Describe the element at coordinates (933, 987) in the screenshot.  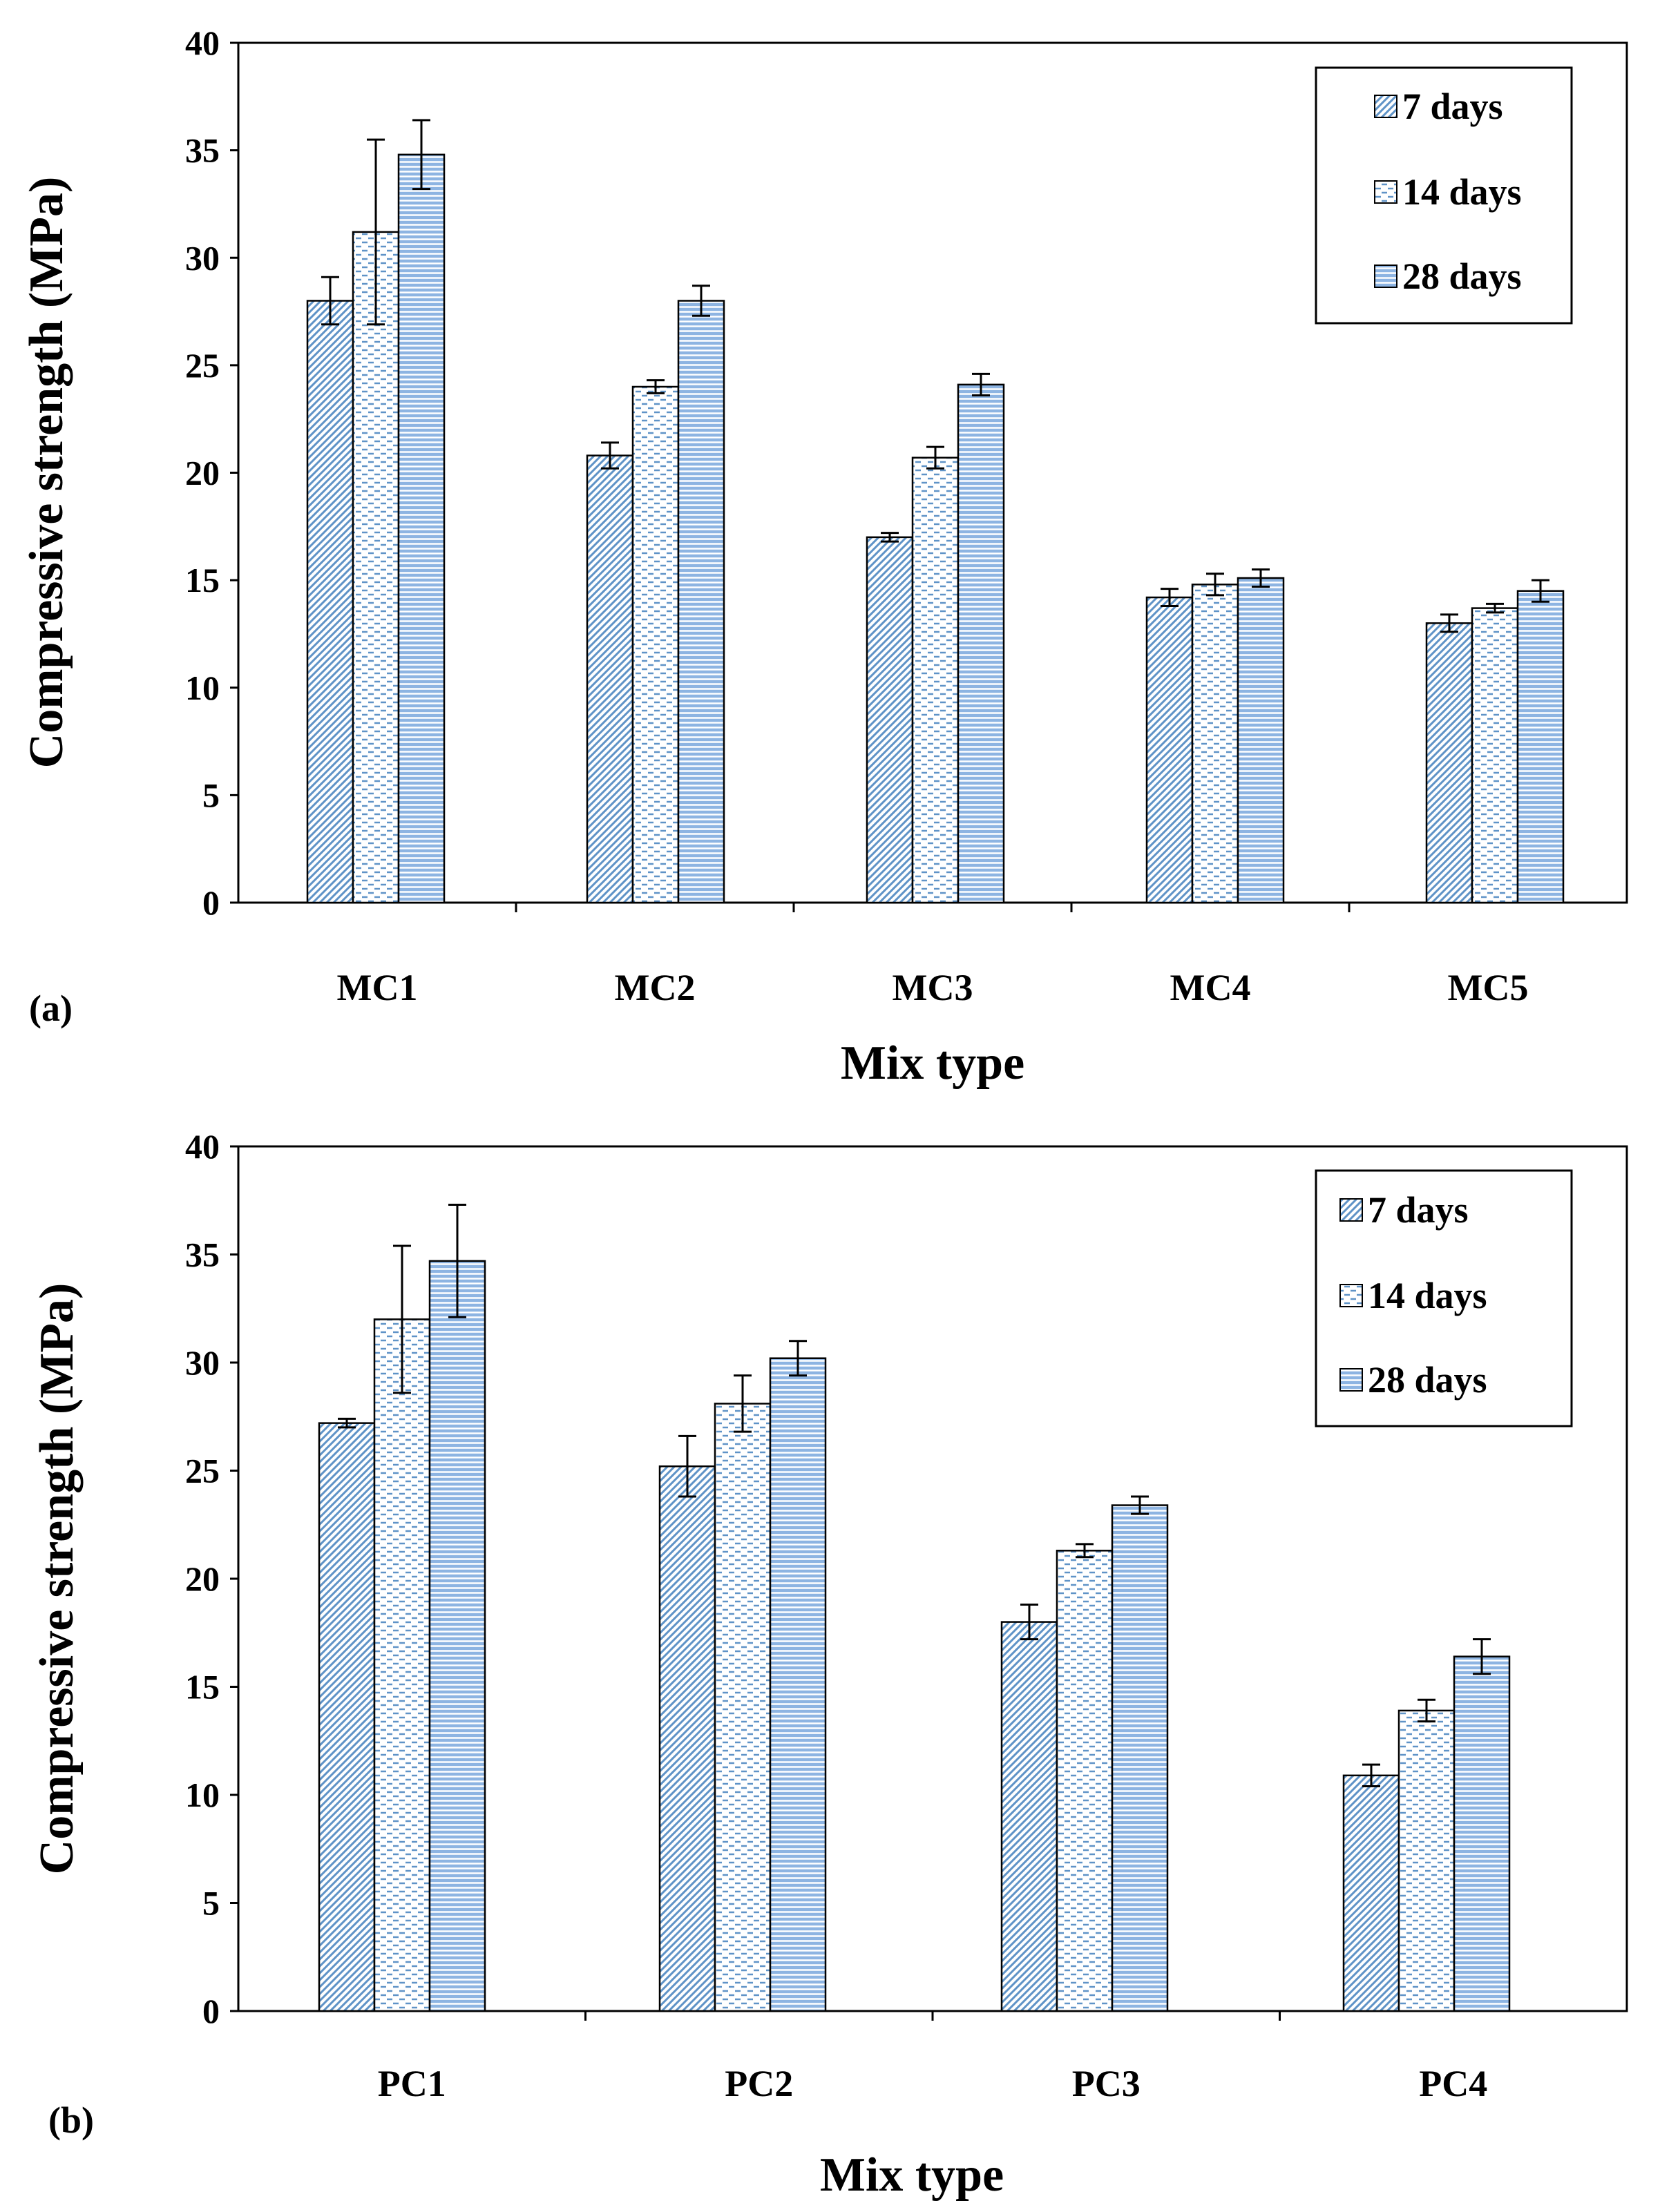
I see `x-category-label: MC3` at that location.